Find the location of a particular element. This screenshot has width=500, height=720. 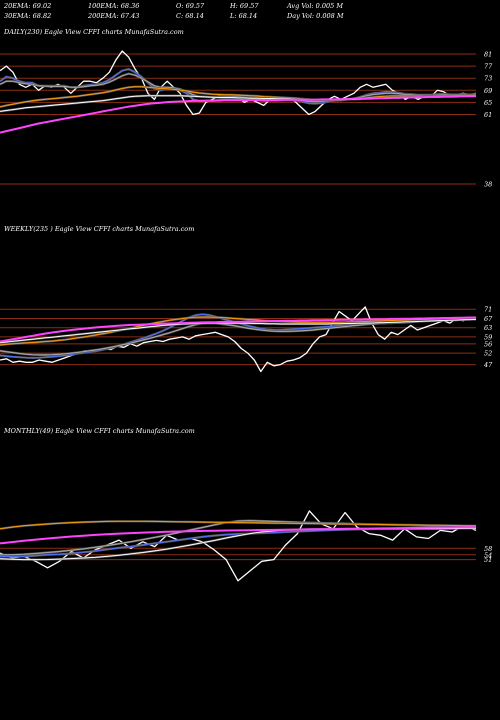

ema100-stat: 100EMA: 68.36 is located at coordinates (114, 6).